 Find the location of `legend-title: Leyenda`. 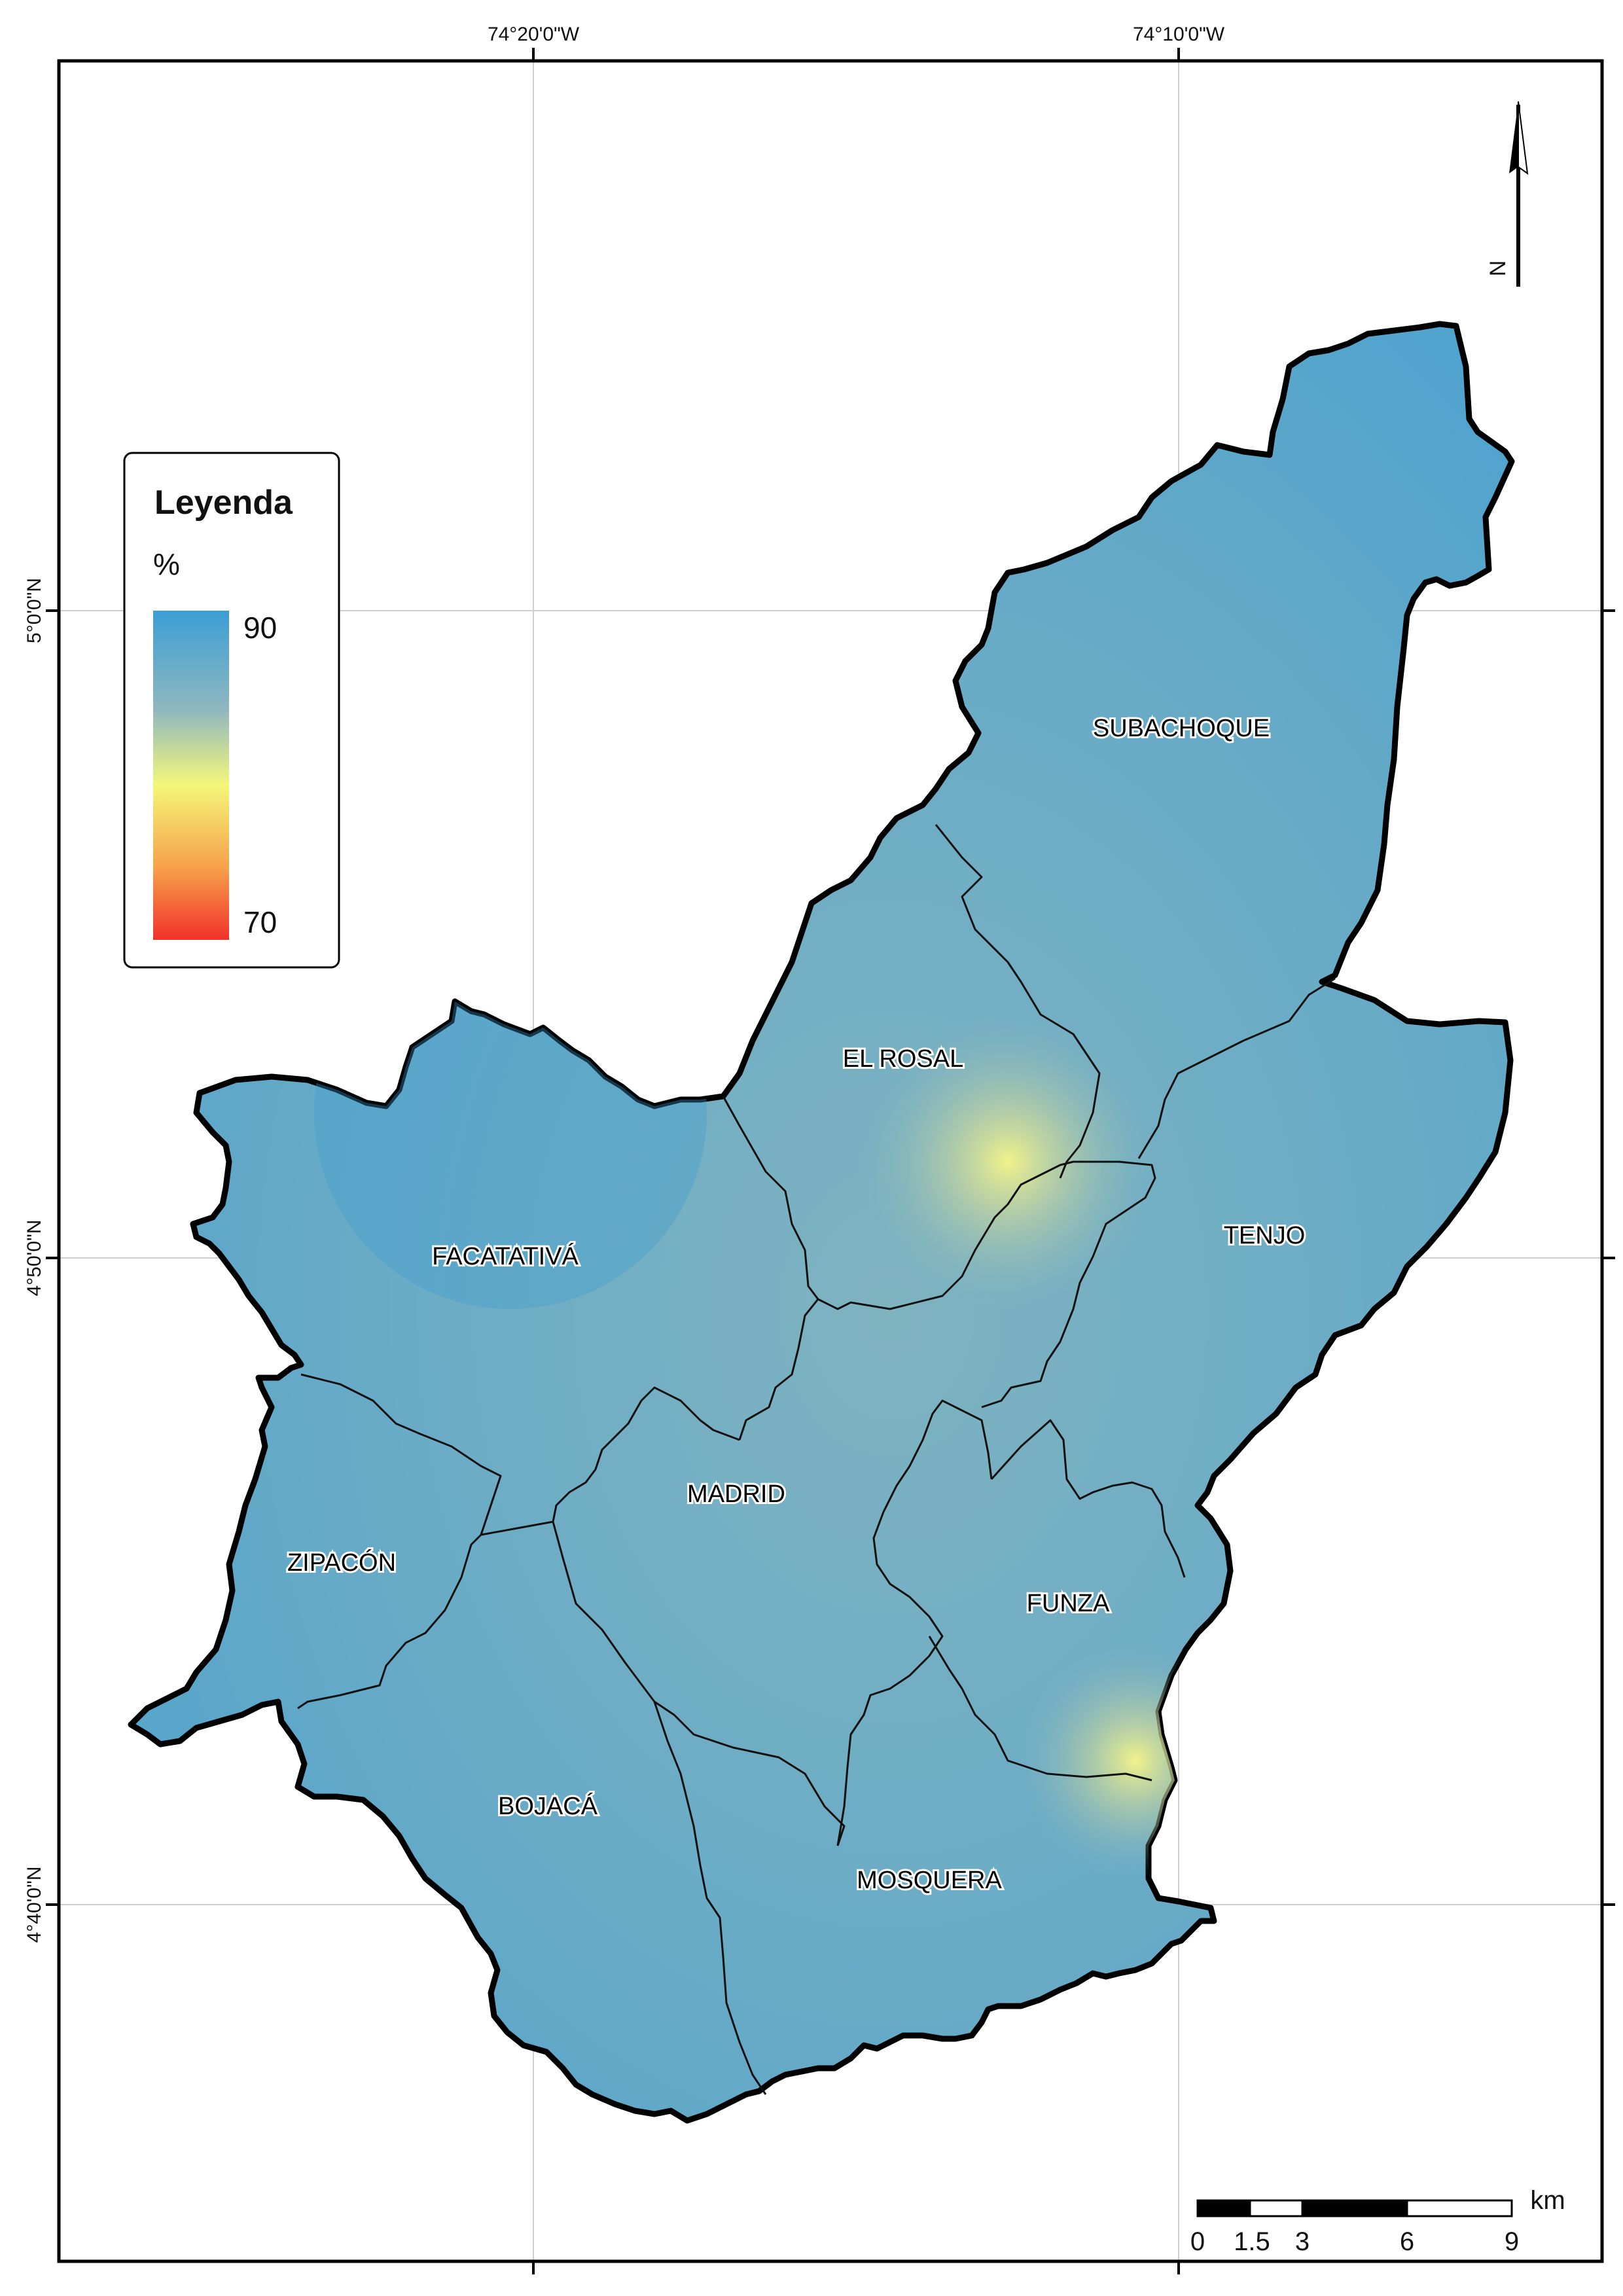

legend-title: Leyenda is located at coordinates (224, 503).